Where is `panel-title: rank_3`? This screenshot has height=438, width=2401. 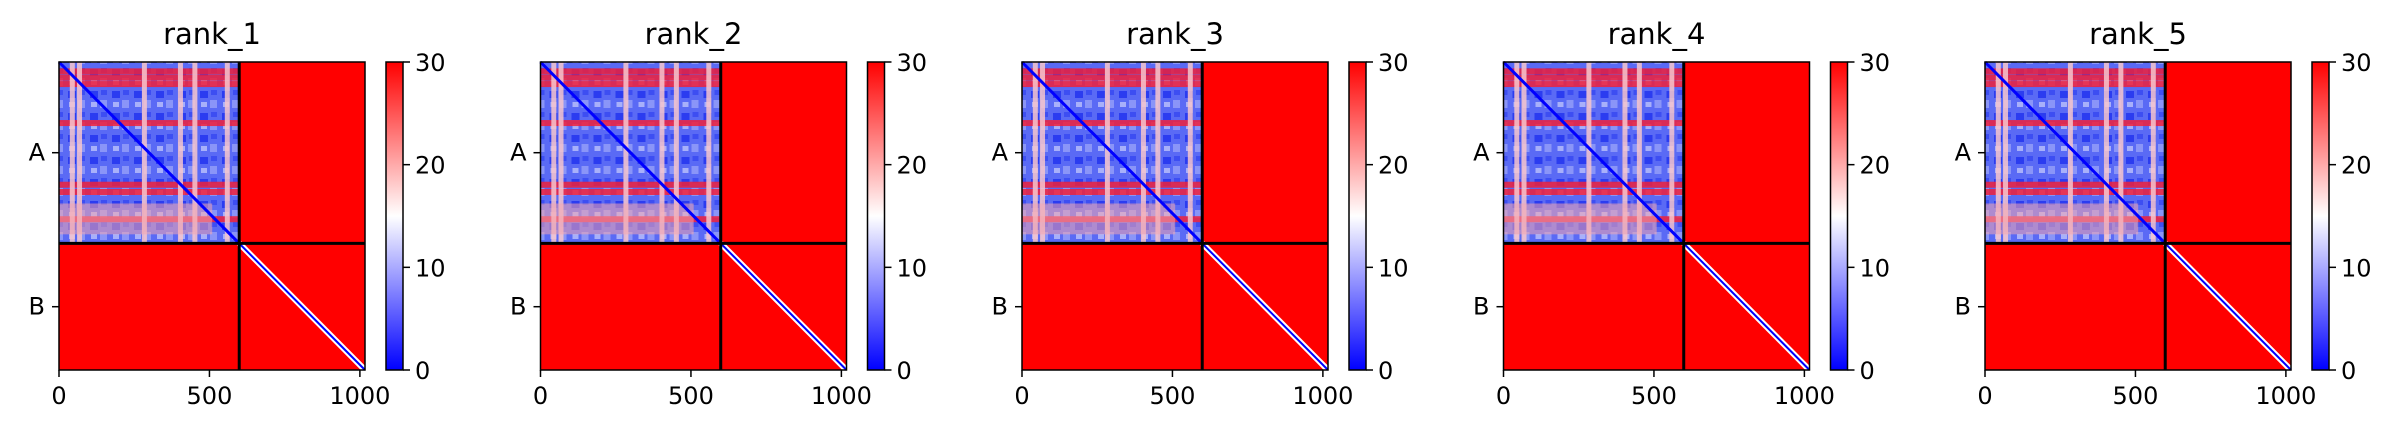 panel-title: rank_3 is located at coordinates (1175, 34).